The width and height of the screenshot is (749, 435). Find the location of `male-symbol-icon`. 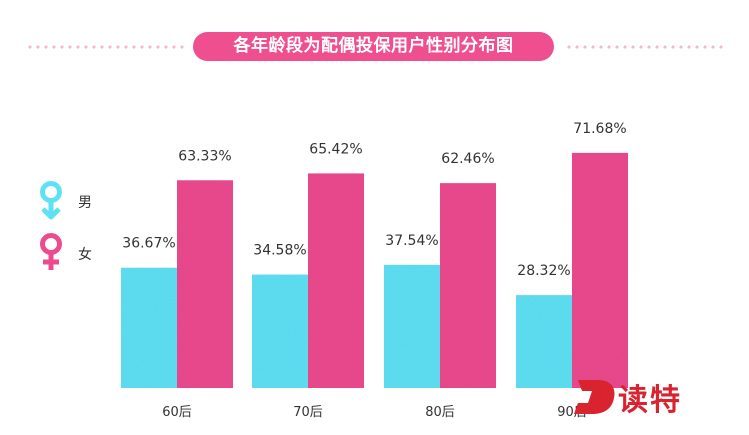

male-symbol-icon is located at coordinates (51, 200).